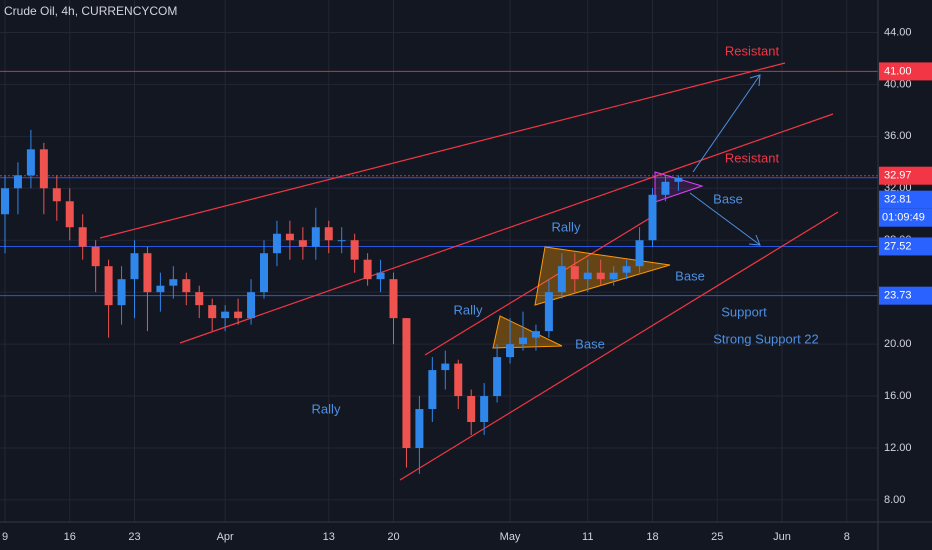 The height and width of the screenshot is (550, 932). I want to click on price-label: 23.73, so click(898, 296).